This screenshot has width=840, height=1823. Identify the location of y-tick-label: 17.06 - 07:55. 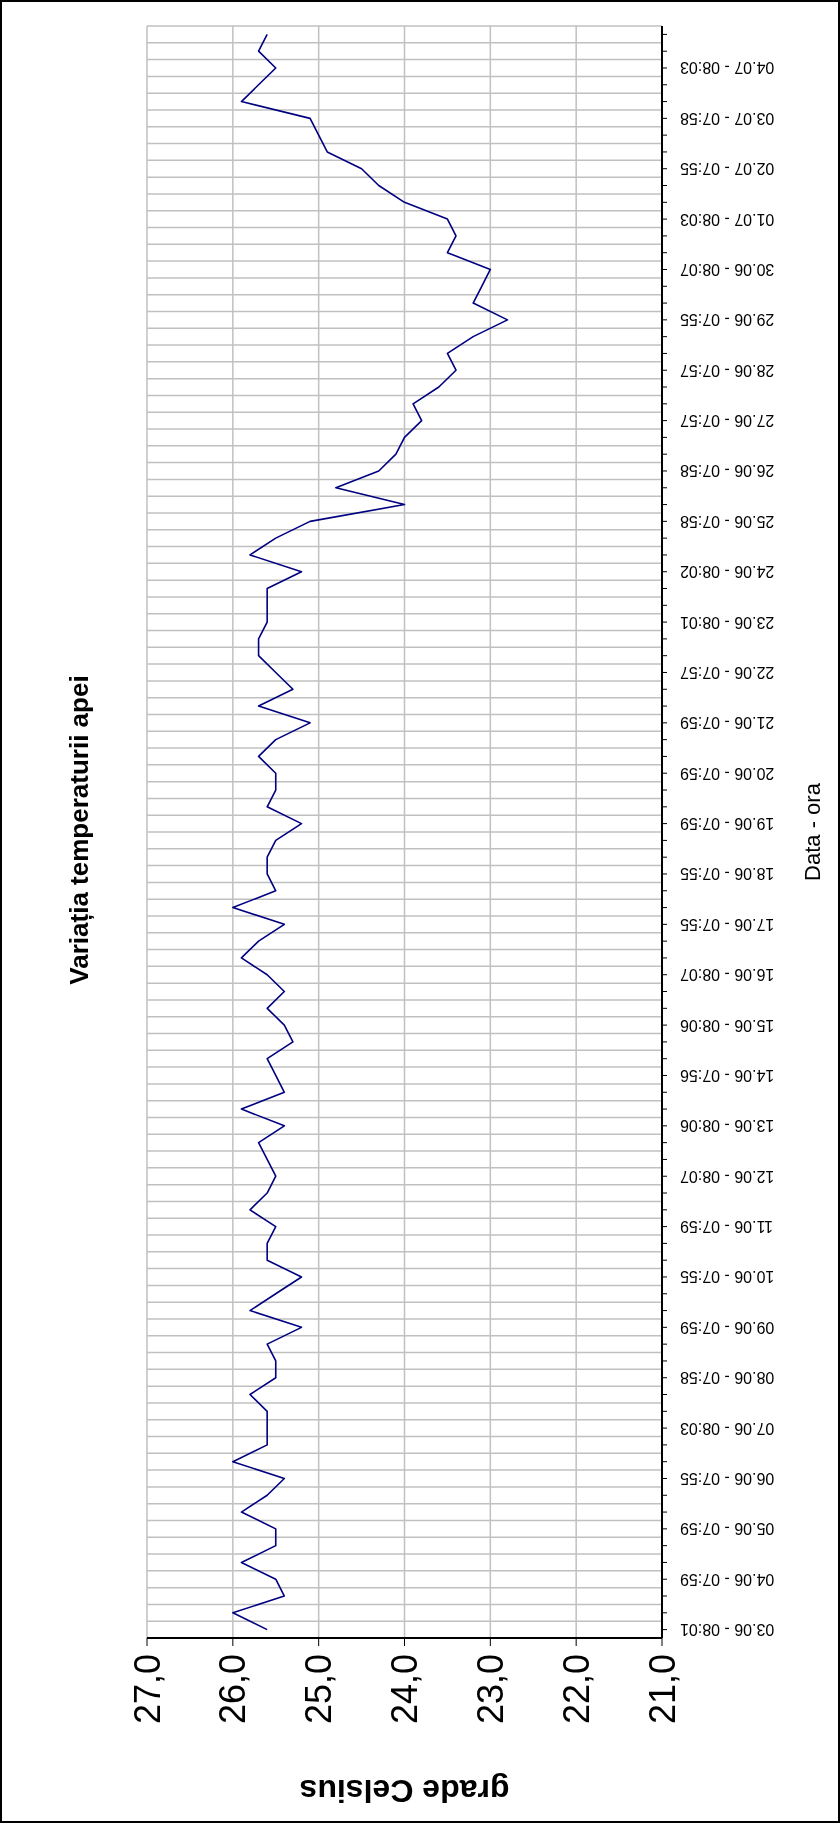
(727, 924).